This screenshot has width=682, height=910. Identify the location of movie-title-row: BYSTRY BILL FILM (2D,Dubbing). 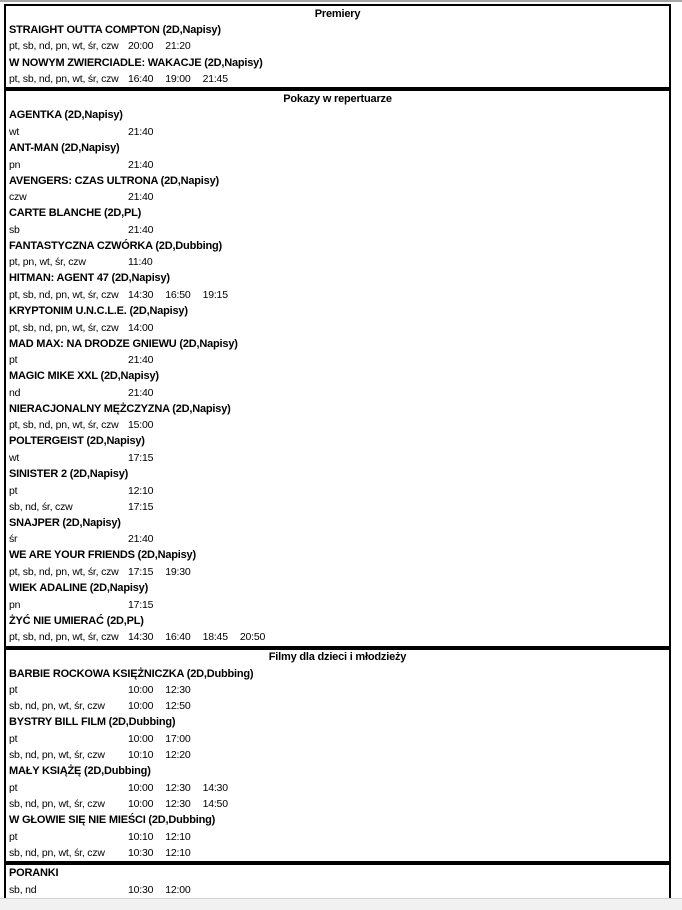
(337, 723).